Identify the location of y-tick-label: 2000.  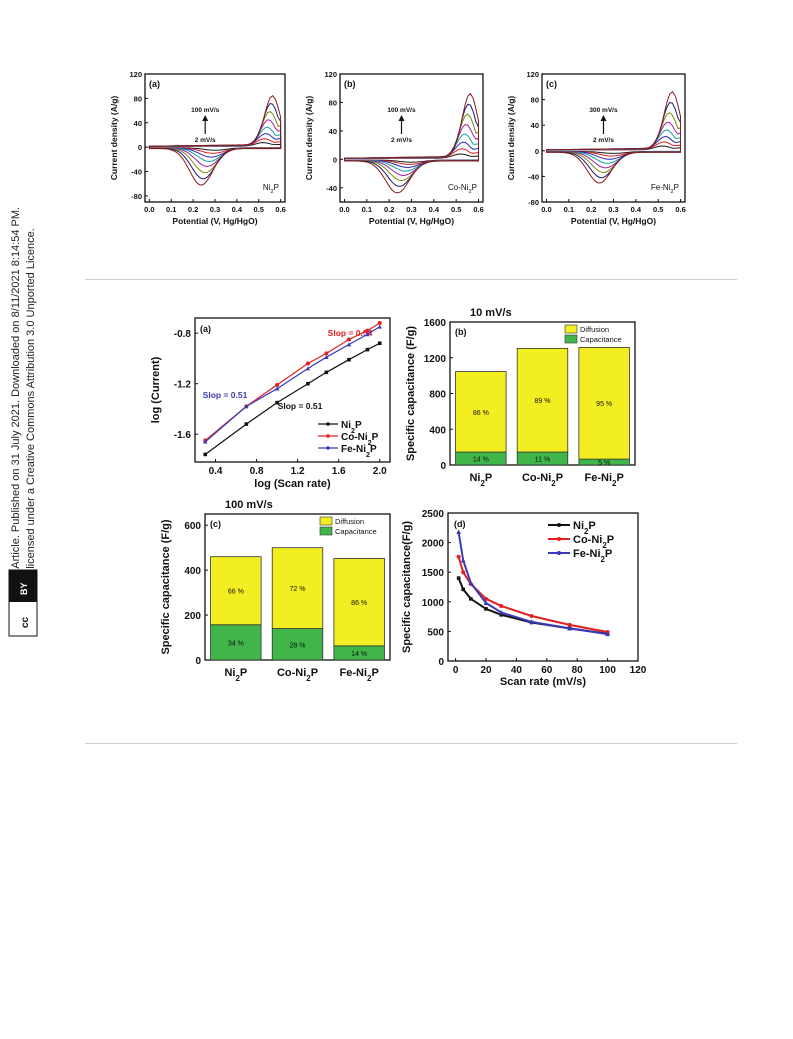
(433, 544).